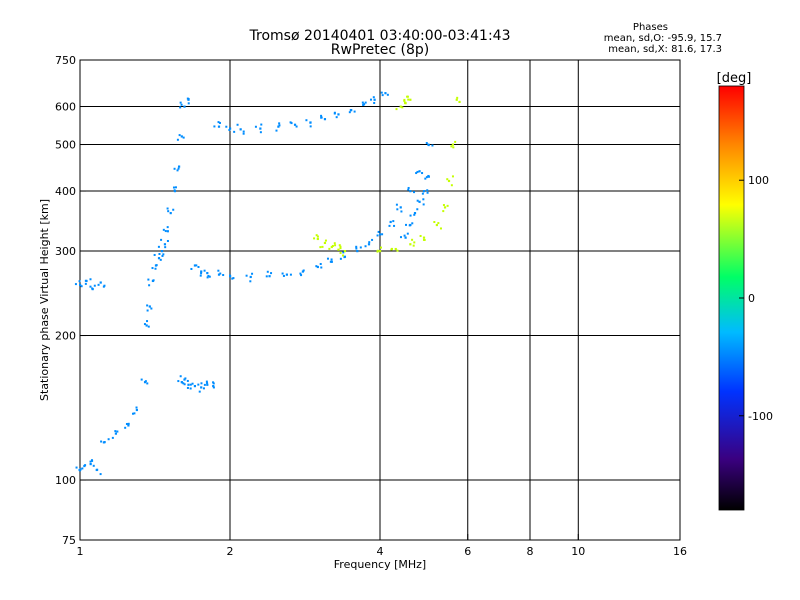 Image resolution: width=800 pixels, height=600 pixels. I want to click on stats-line-o: mean, sd,O: -95.9, 15.7, so click(663, 38).